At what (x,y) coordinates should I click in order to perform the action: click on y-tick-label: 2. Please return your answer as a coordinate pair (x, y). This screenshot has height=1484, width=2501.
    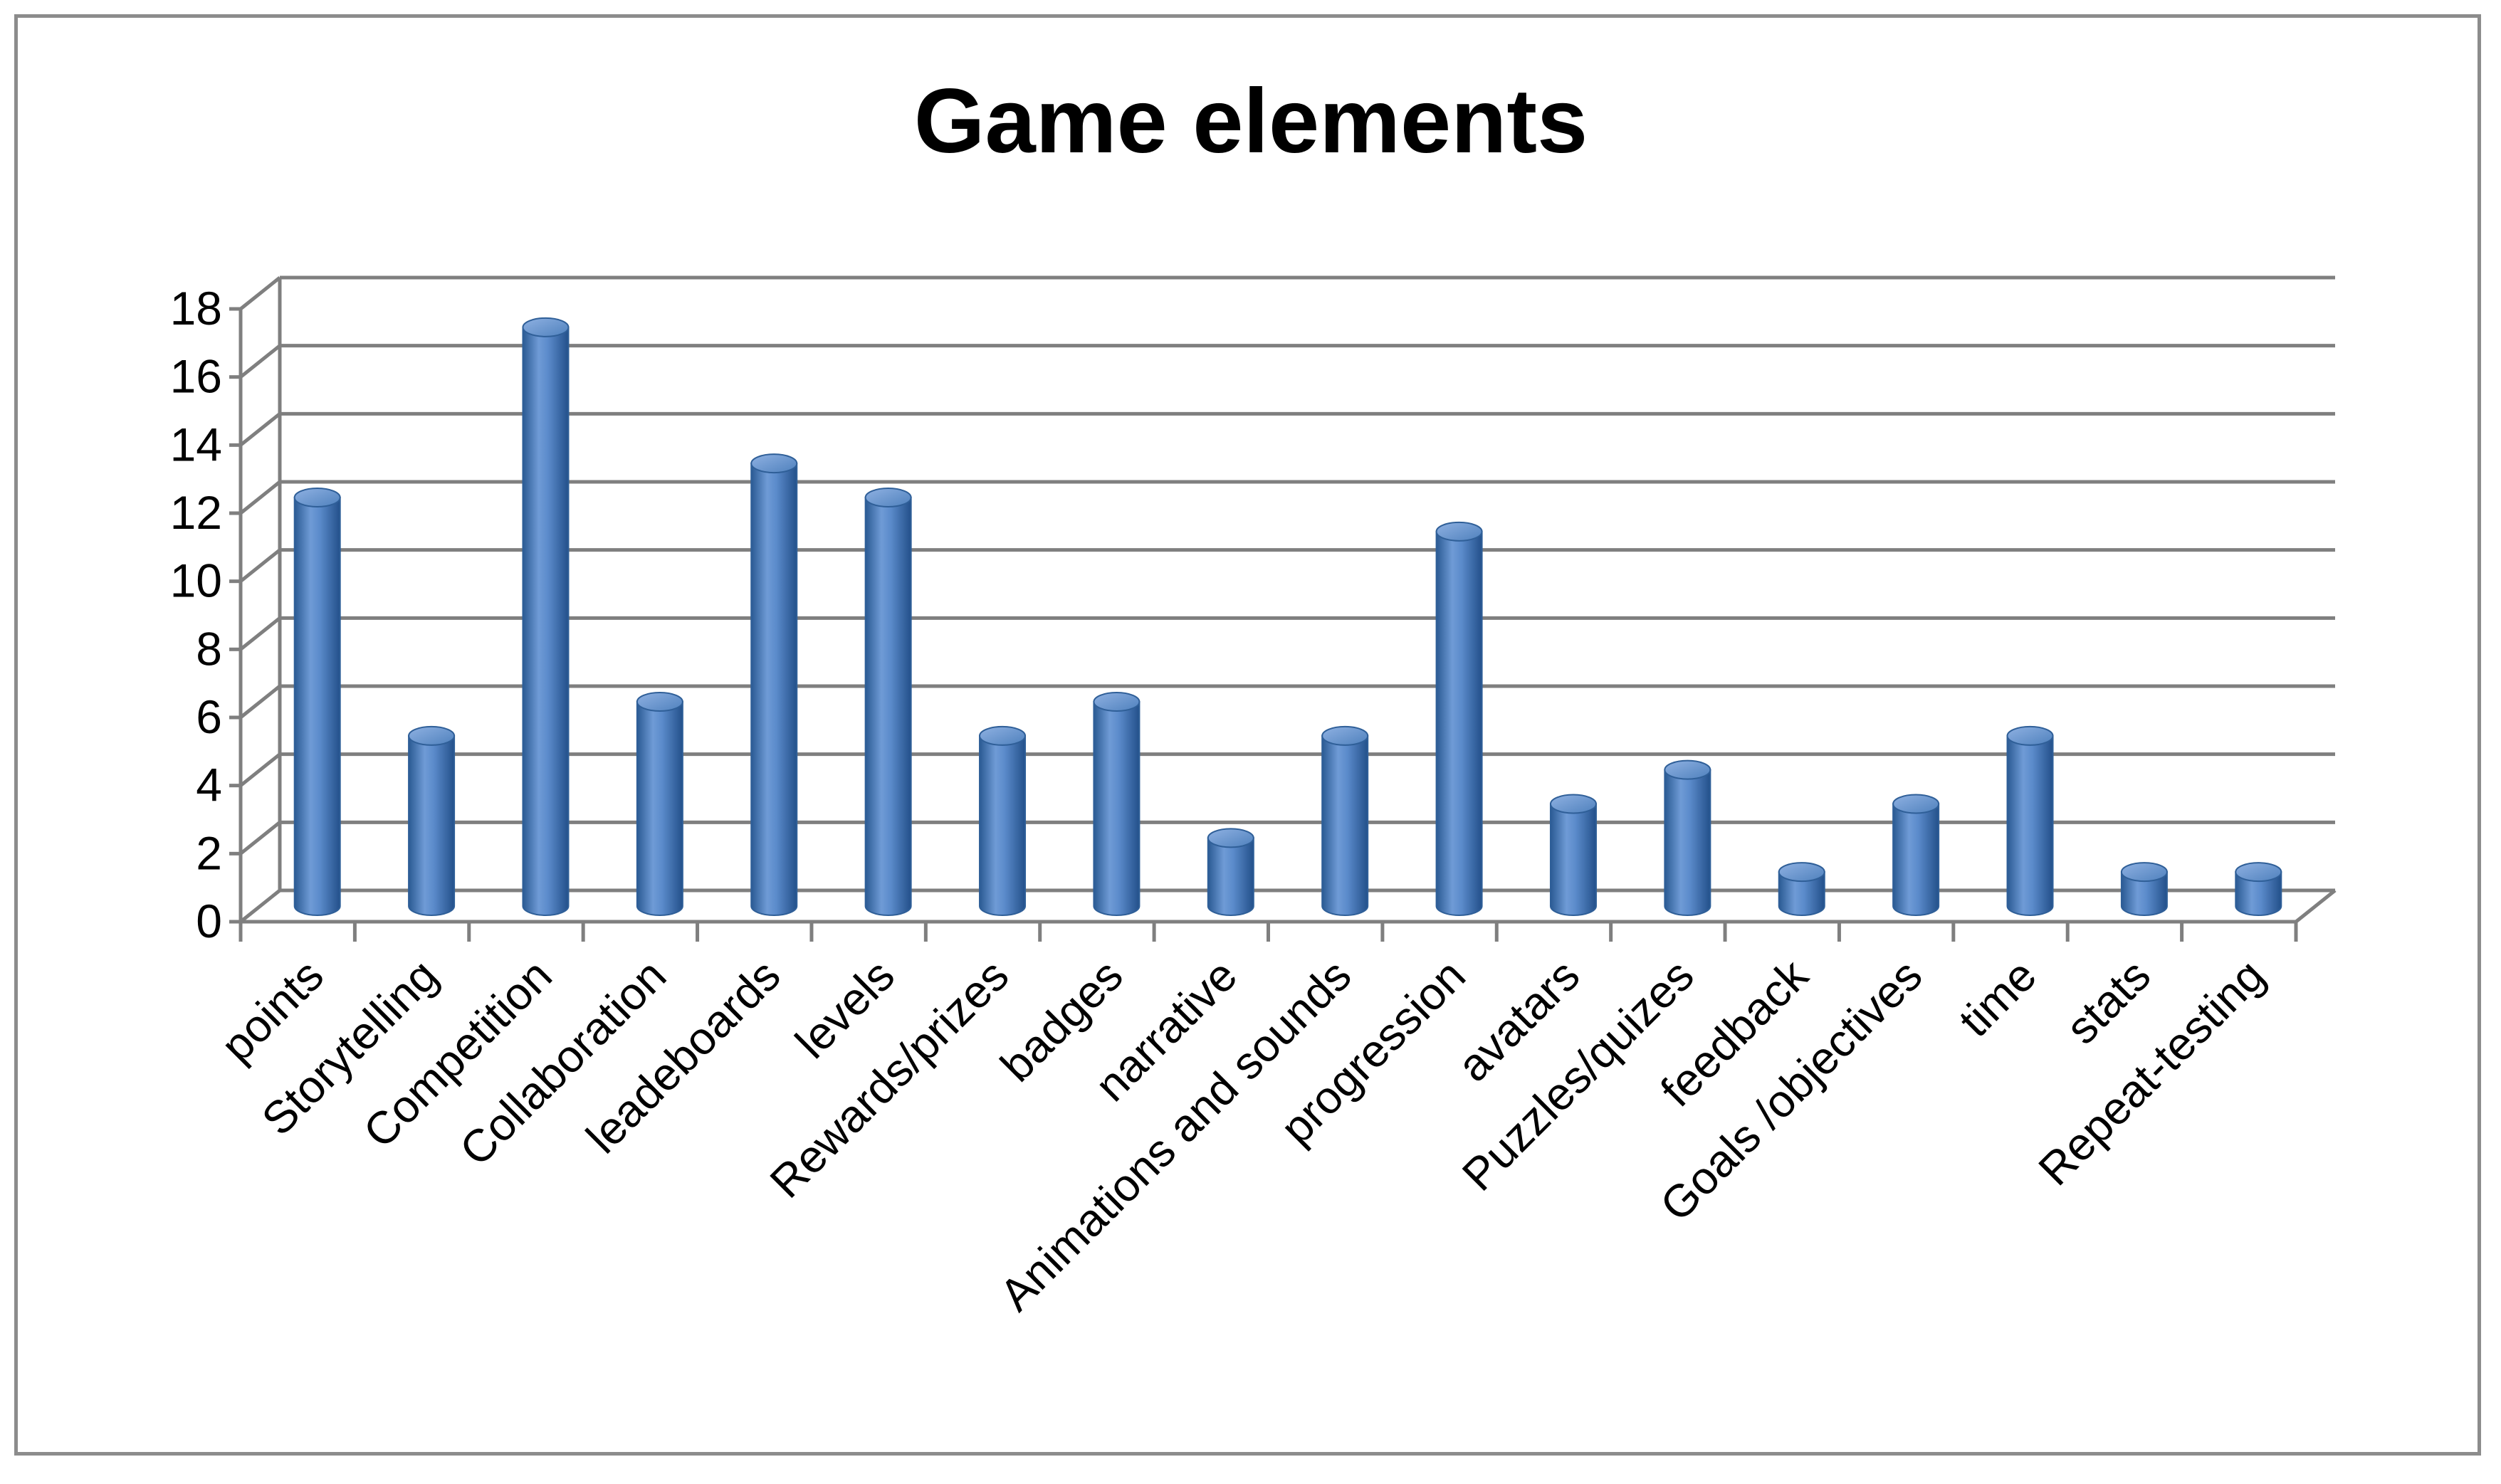
    Looking at the image, I should click on (209, 852).